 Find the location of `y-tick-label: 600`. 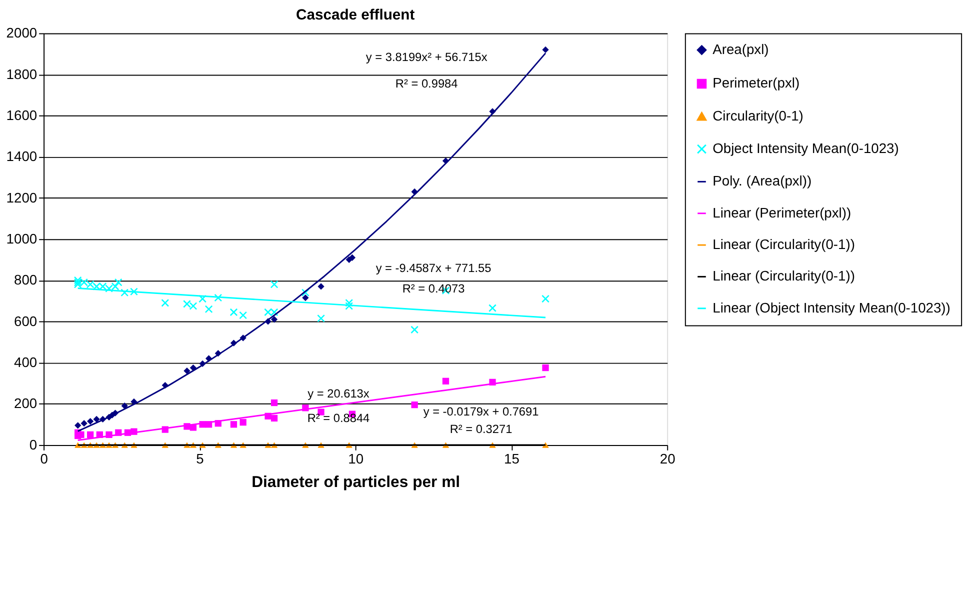

y-tick-label: 600 is located at coordinates (26, 320).